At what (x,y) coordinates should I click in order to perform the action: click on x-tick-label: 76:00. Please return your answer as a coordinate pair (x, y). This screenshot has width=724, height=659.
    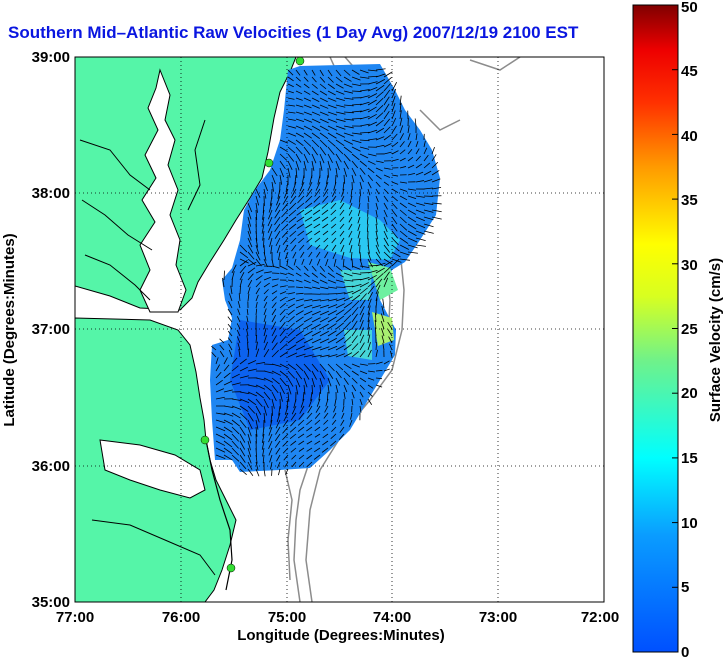
    Looking at the image, I should click on (181, 617).